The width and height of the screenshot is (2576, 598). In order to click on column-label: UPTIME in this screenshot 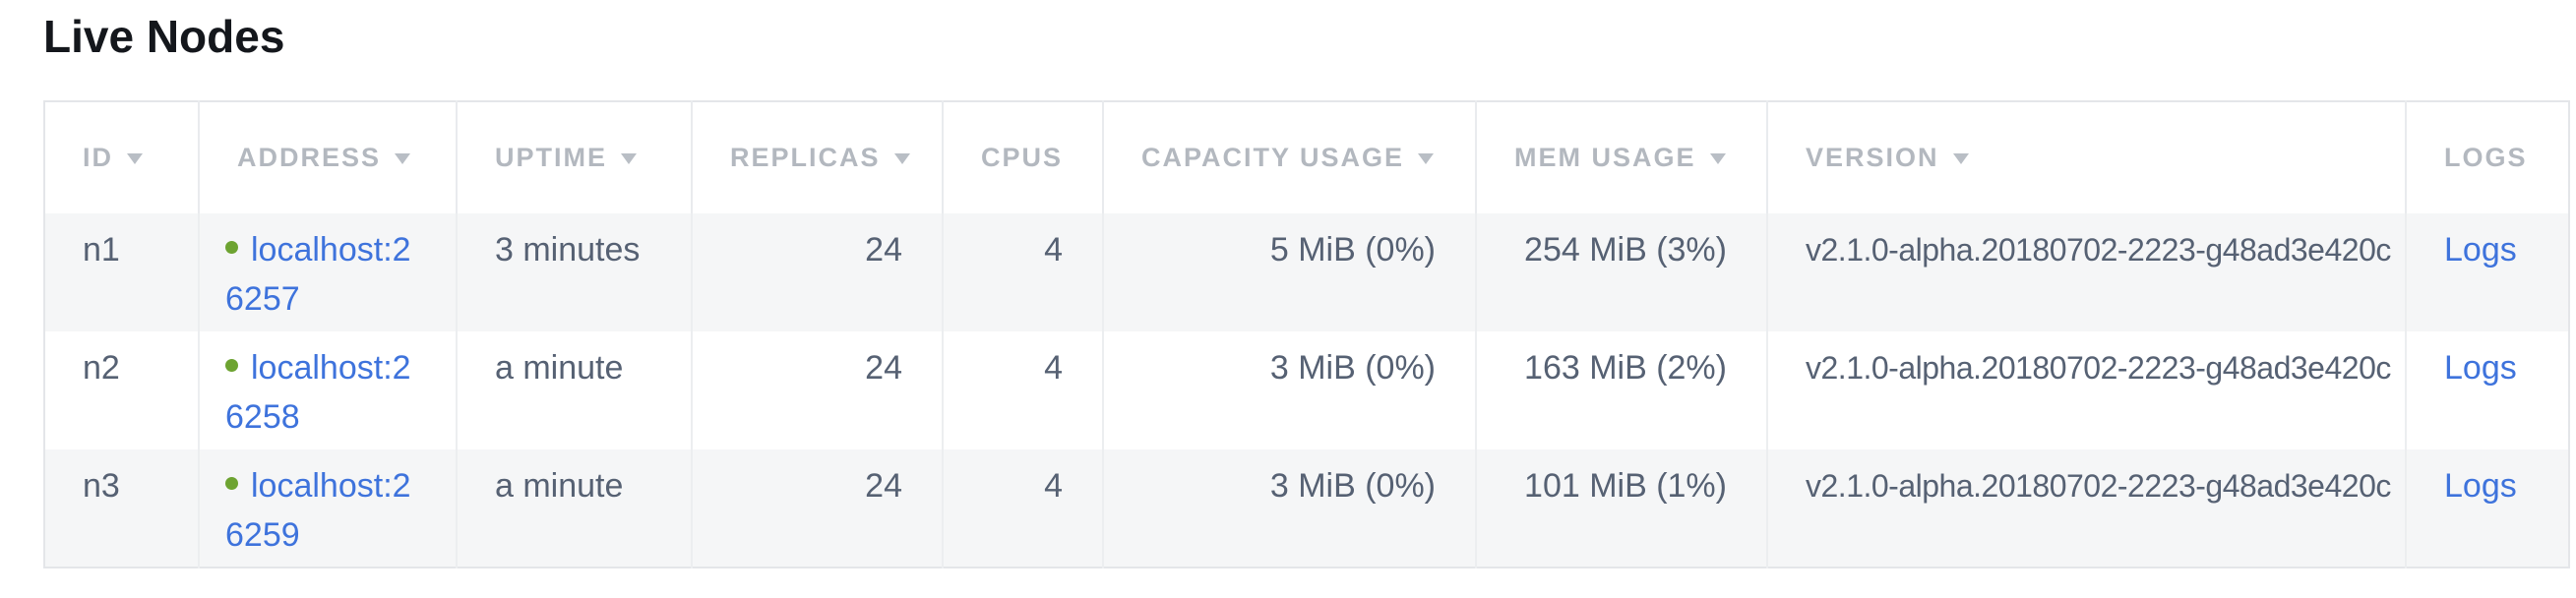, I will do `click(551, 157)`.